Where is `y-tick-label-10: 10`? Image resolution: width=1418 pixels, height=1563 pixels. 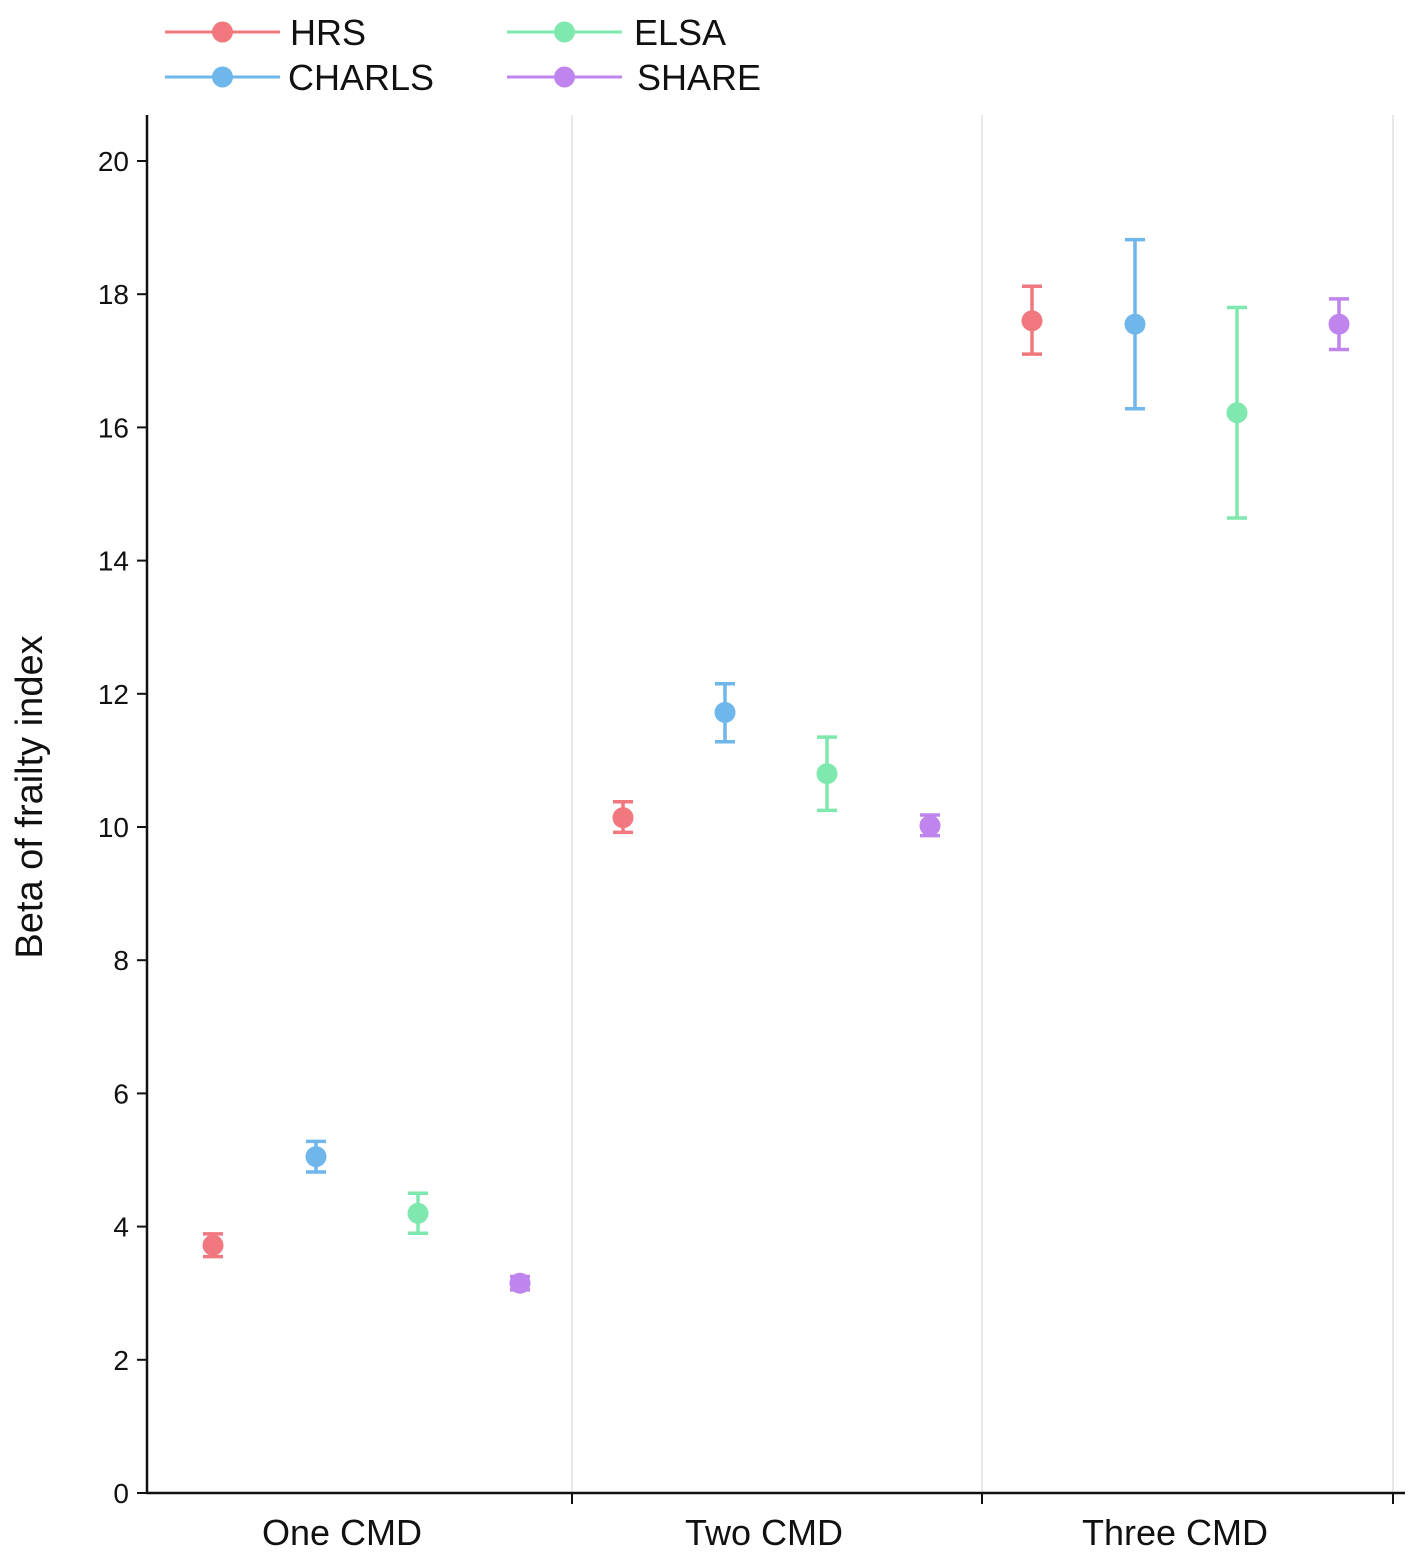 y-tick-label-10: 10 is located at coordinates (113, 827).